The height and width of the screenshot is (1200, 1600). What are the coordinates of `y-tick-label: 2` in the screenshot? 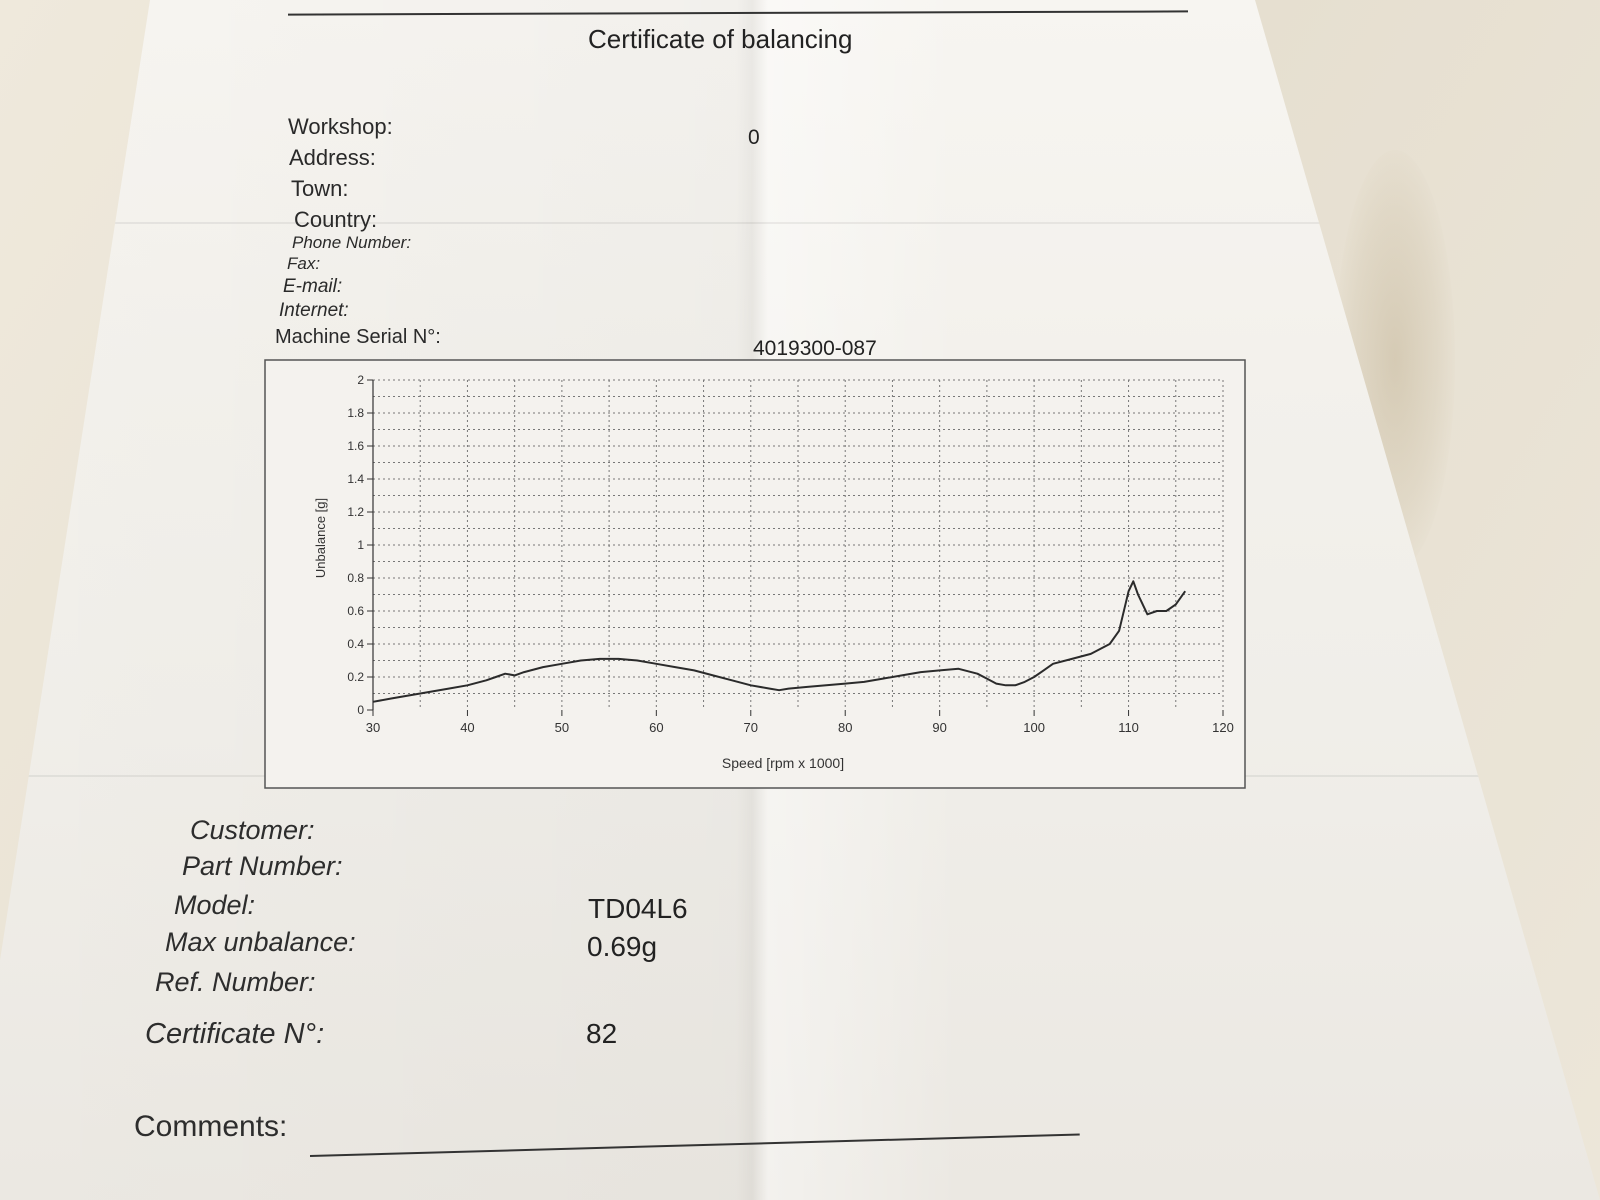 It's located at (360, 380).